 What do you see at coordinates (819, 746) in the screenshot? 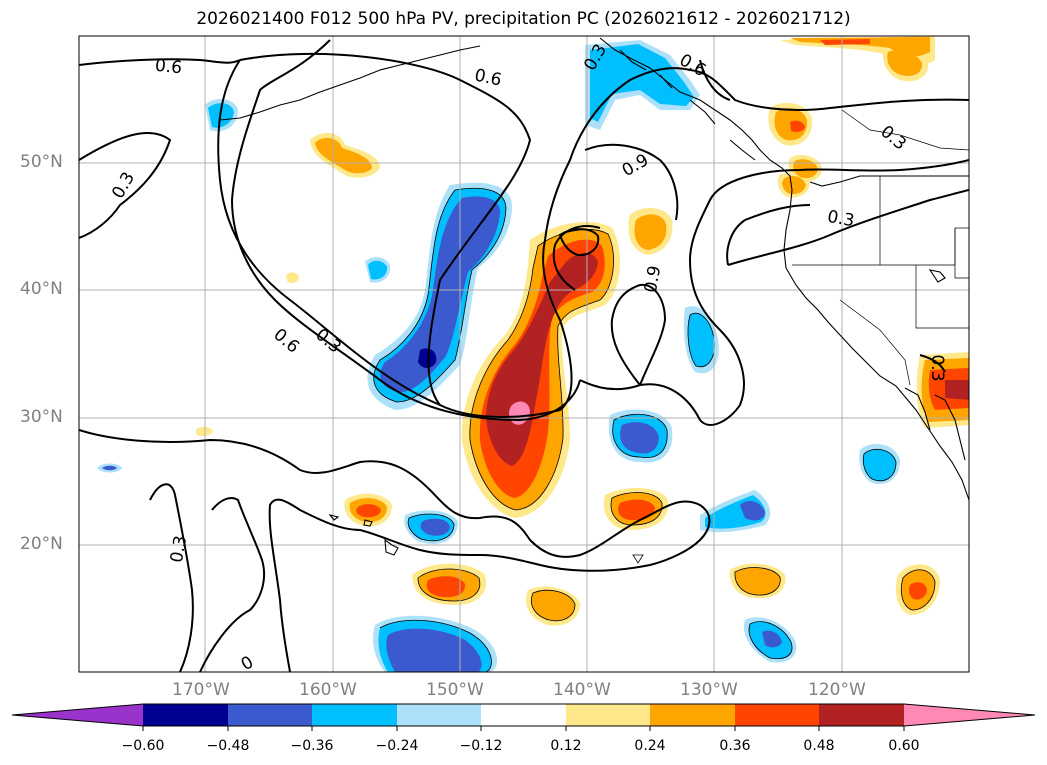
I see `colorbar-tick-label: 0.48` at bounding box center [819, 746].